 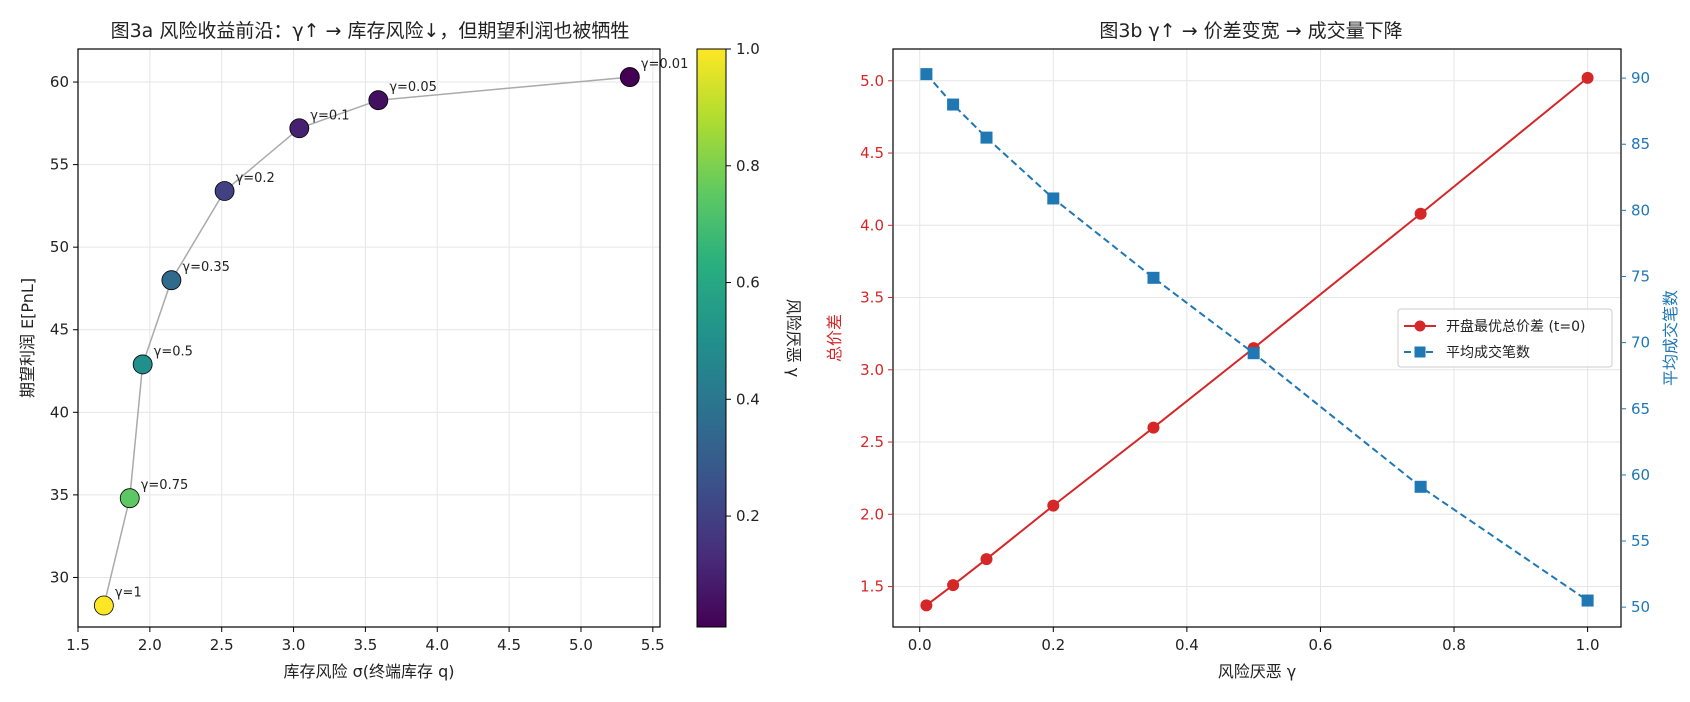 I want to click on legend-marker-trades, so click(x=1420, y=352).